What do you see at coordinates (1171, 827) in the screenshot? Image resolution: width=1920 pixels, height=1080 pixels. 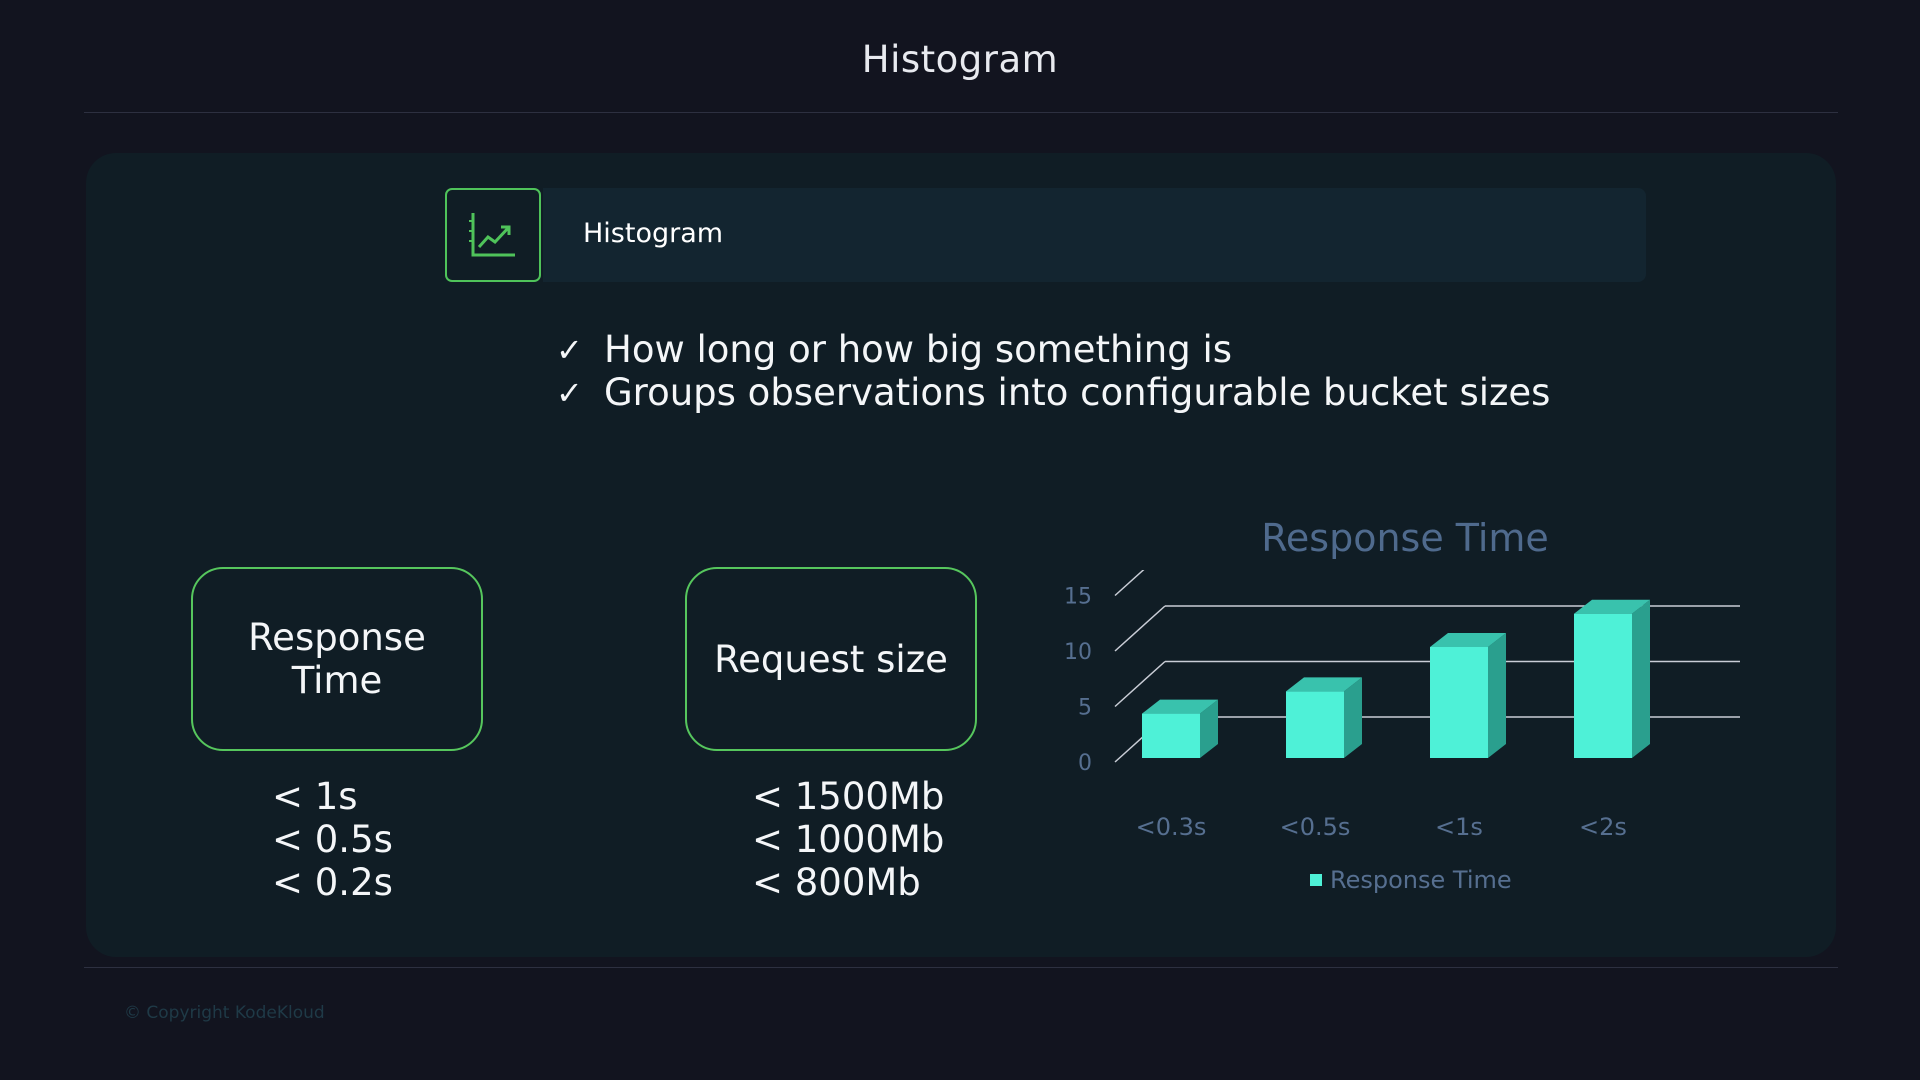 I see `x-tick-label: <0.3s` at bounding box center [1171, 827].